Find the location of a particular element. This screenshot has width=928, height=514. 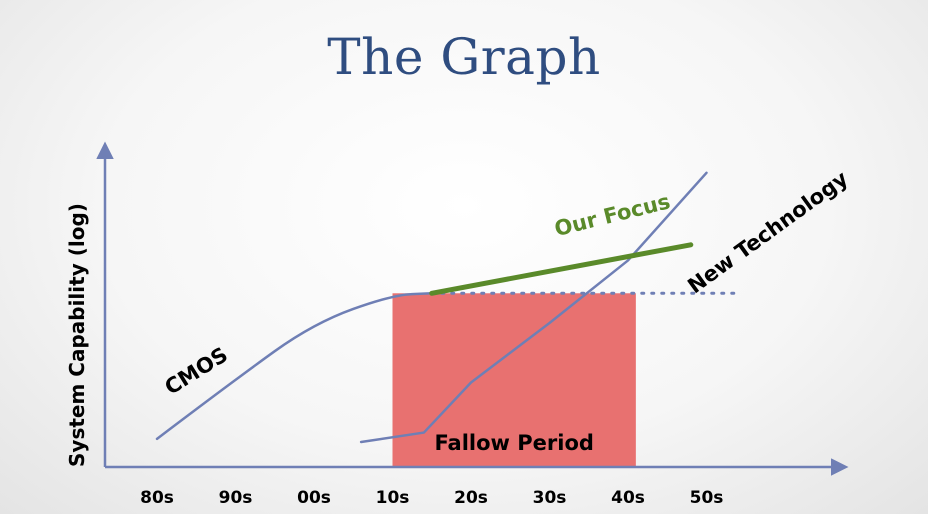

x-tick-label: 00s is located at coordinates (314, 498).